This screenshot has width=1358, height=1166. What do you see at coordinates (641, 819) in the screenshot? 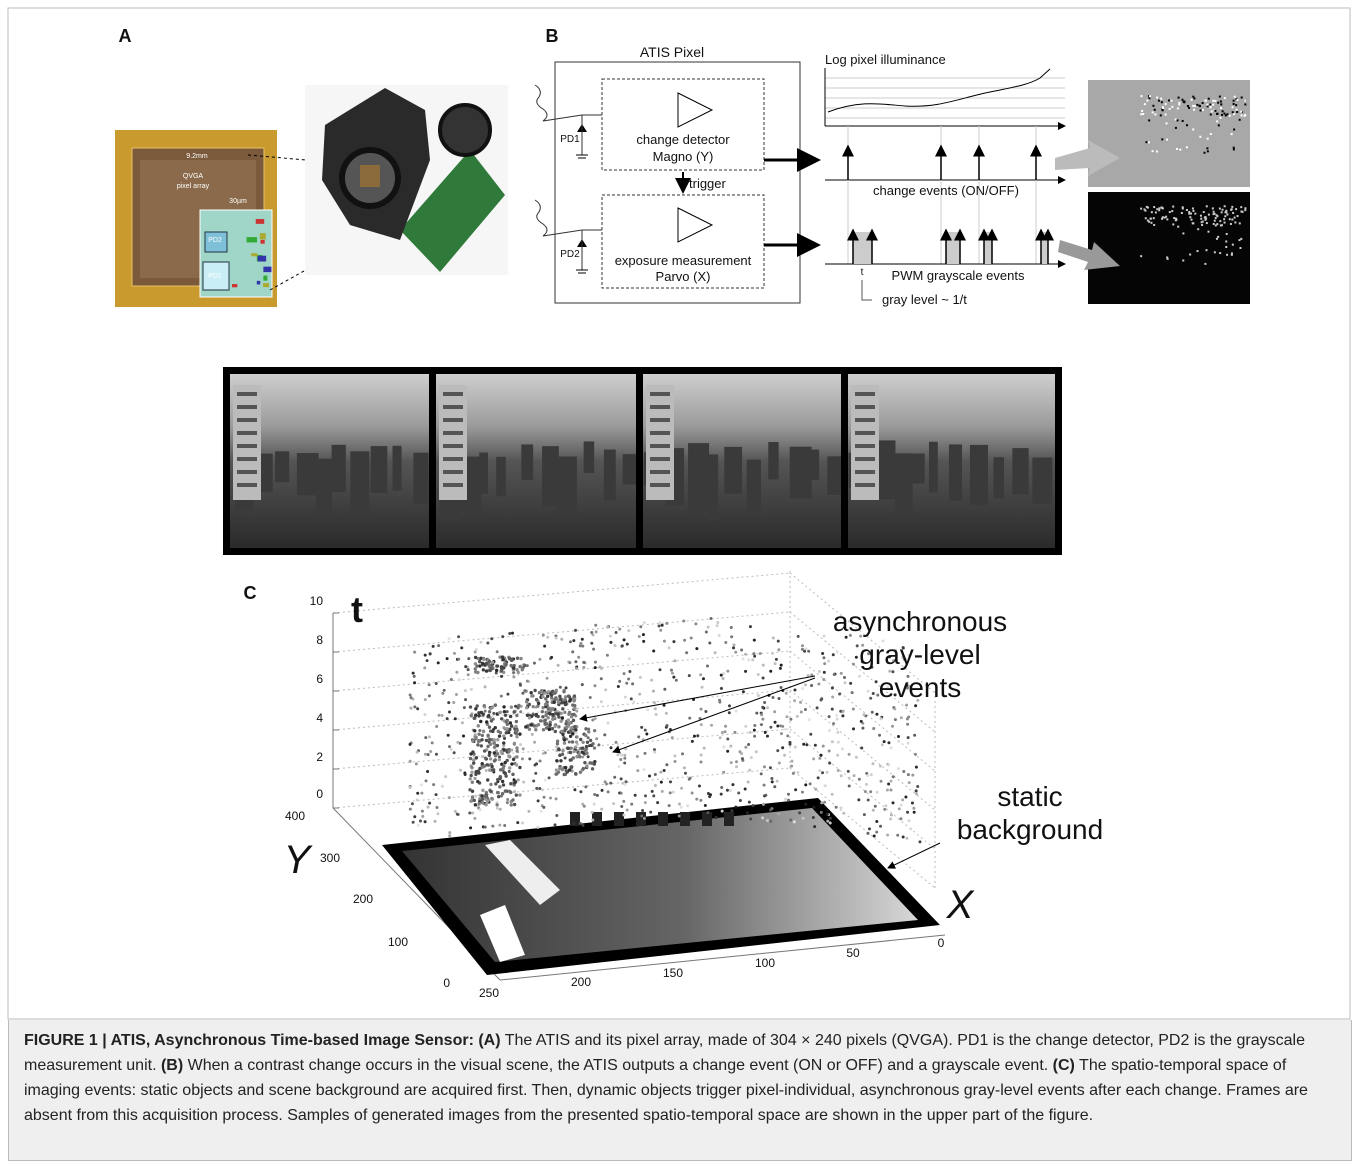
I see `facade` at bounding box center [641, 819].